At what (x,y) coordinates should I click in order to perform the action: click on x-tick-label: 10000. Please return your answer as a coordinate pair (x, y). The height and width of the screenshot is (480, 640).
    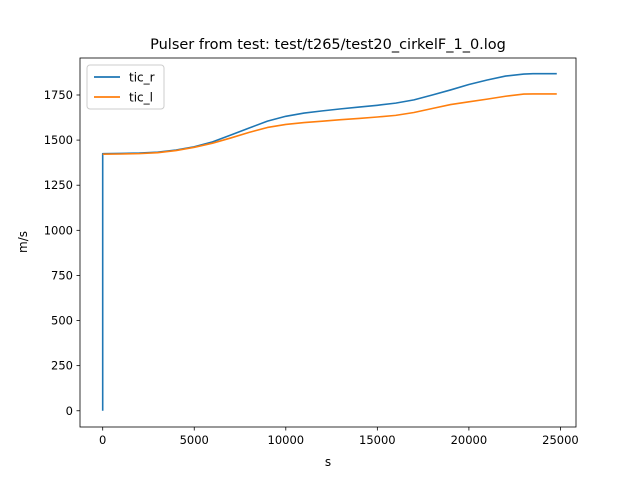
    Looking at the image, I should click on (286, 440).